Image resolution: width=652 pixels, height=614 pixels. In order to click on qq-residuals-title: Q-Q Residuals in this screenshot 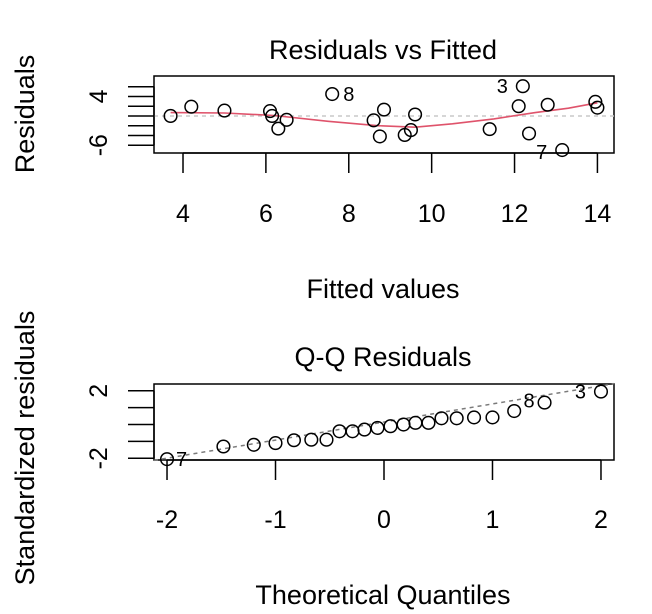, I will do `click(382, 357)`.